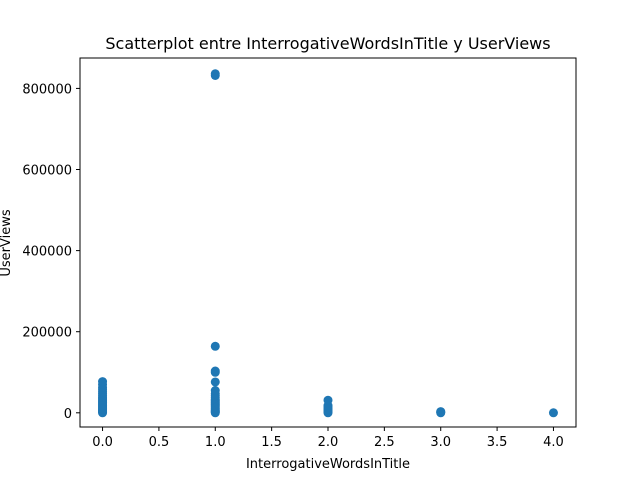 The height and width of the screenshot is (480, 640). What do you see at coordinates (553, 442) in the screenshot?
I see `x-tick-label: 4.0` at bounding box center [553, 442].